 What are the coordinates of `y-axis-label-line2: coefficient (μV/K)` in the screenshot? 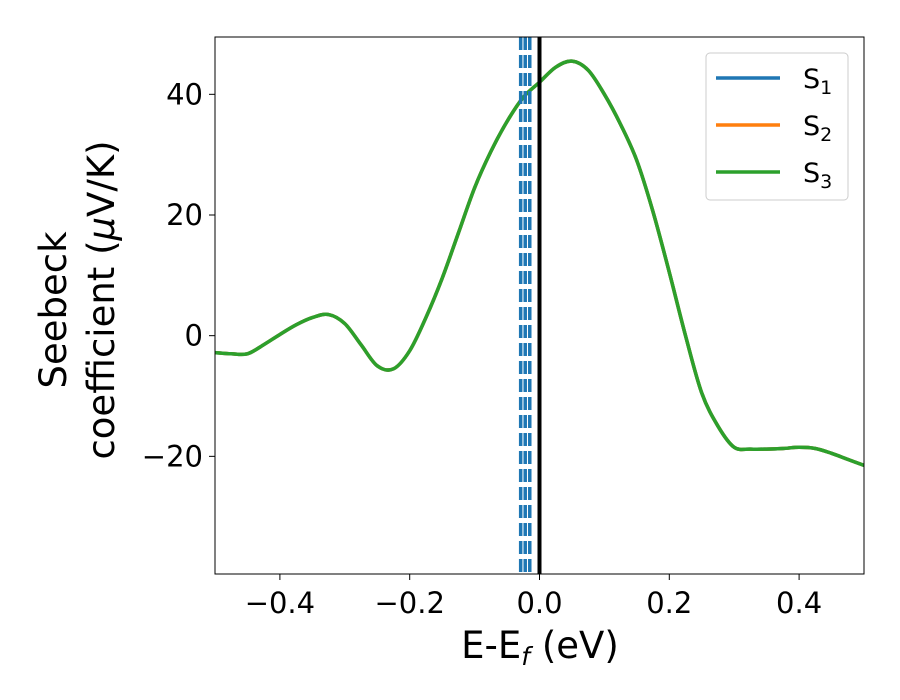 It's located at (101, 299).